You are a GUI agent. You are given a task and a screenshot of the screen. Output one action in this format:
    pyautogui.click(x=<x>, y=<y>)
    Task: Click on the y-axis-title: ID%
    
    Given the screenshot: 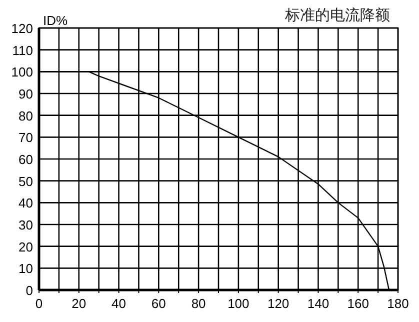 What is the action you would take?
    pyautogui.click(x=55, y=20)
    